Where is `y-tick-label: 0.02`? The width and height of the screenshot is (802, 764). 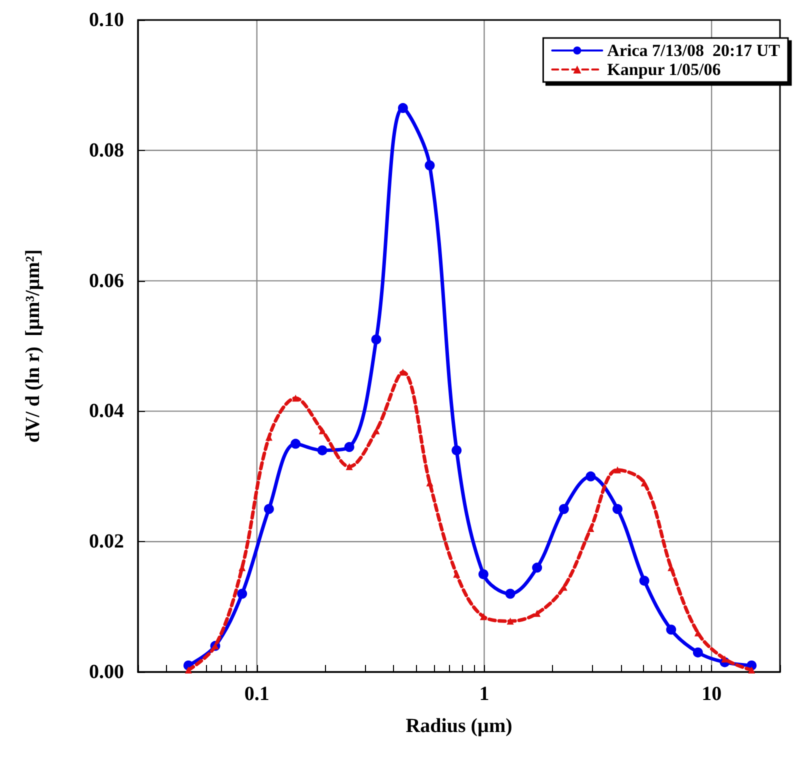 y-tick-label: 0.02 is located at coordinates (106, 541).